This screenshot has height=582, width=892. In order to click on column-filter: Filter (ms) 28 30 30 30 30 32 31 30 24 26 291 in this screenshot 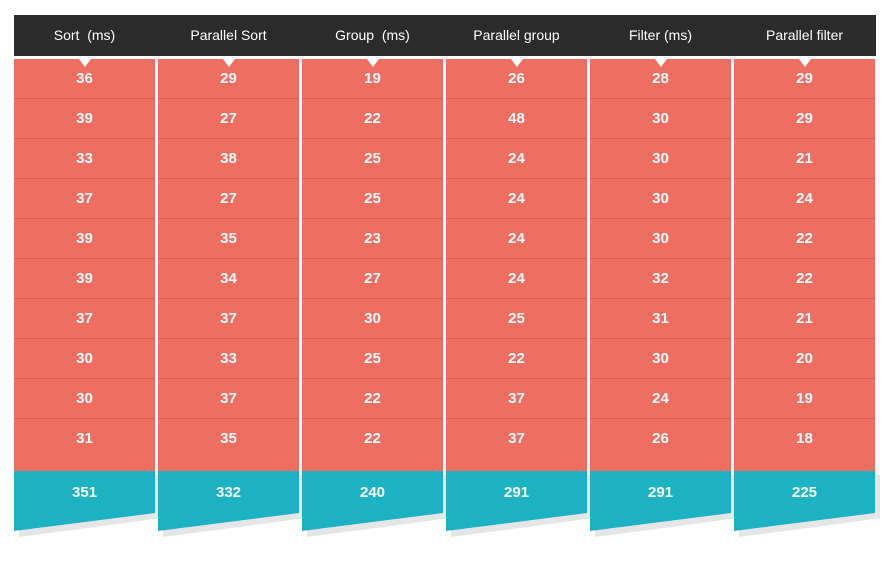, I will do `click(663, 276)`.